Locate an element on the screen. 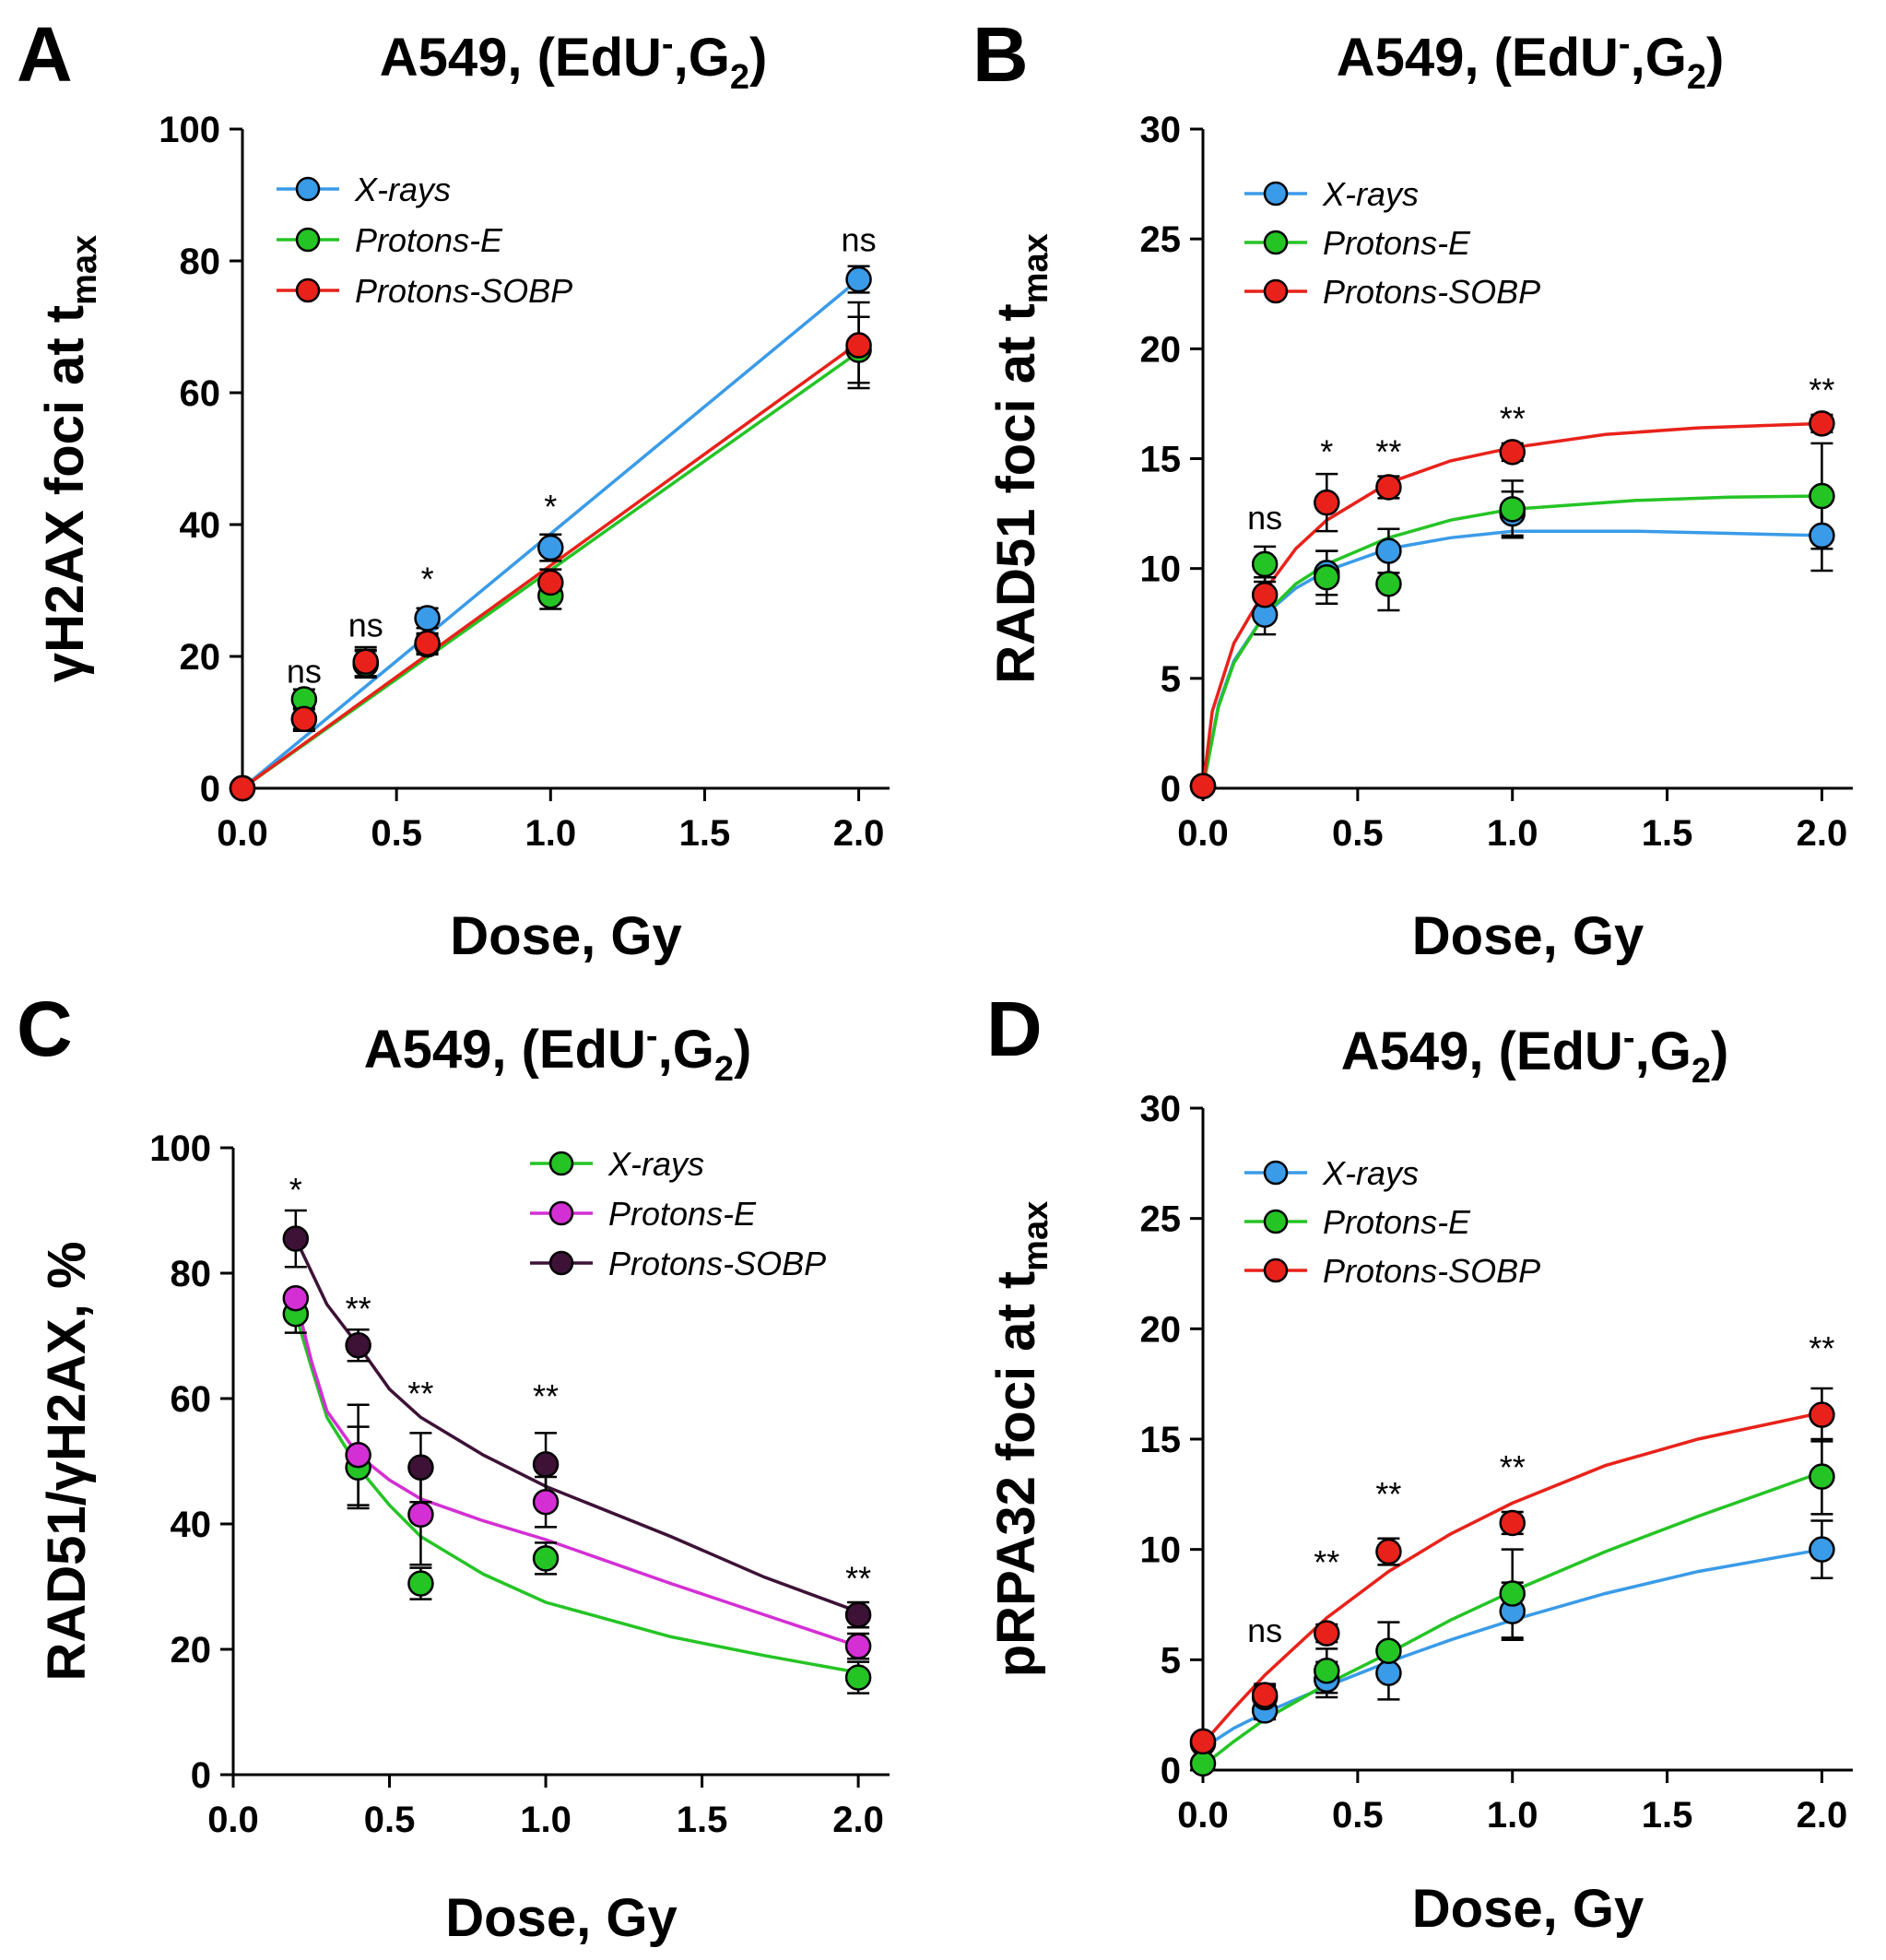 The image size is (1886, 1960). y-tick-label: 5 is located at coordinates (1171, 1660).